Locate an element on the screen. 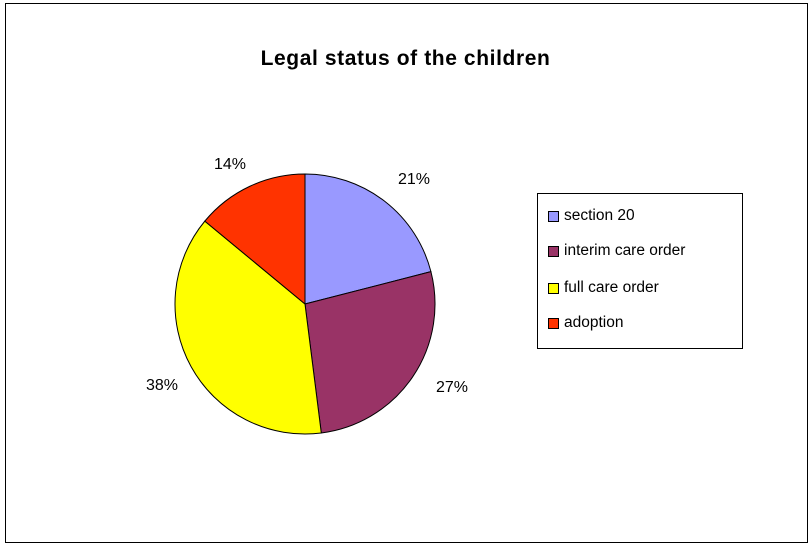 This screenshot has width=811, height=543. legend-item-adoption: adoption is located at coordinates (585, 323).